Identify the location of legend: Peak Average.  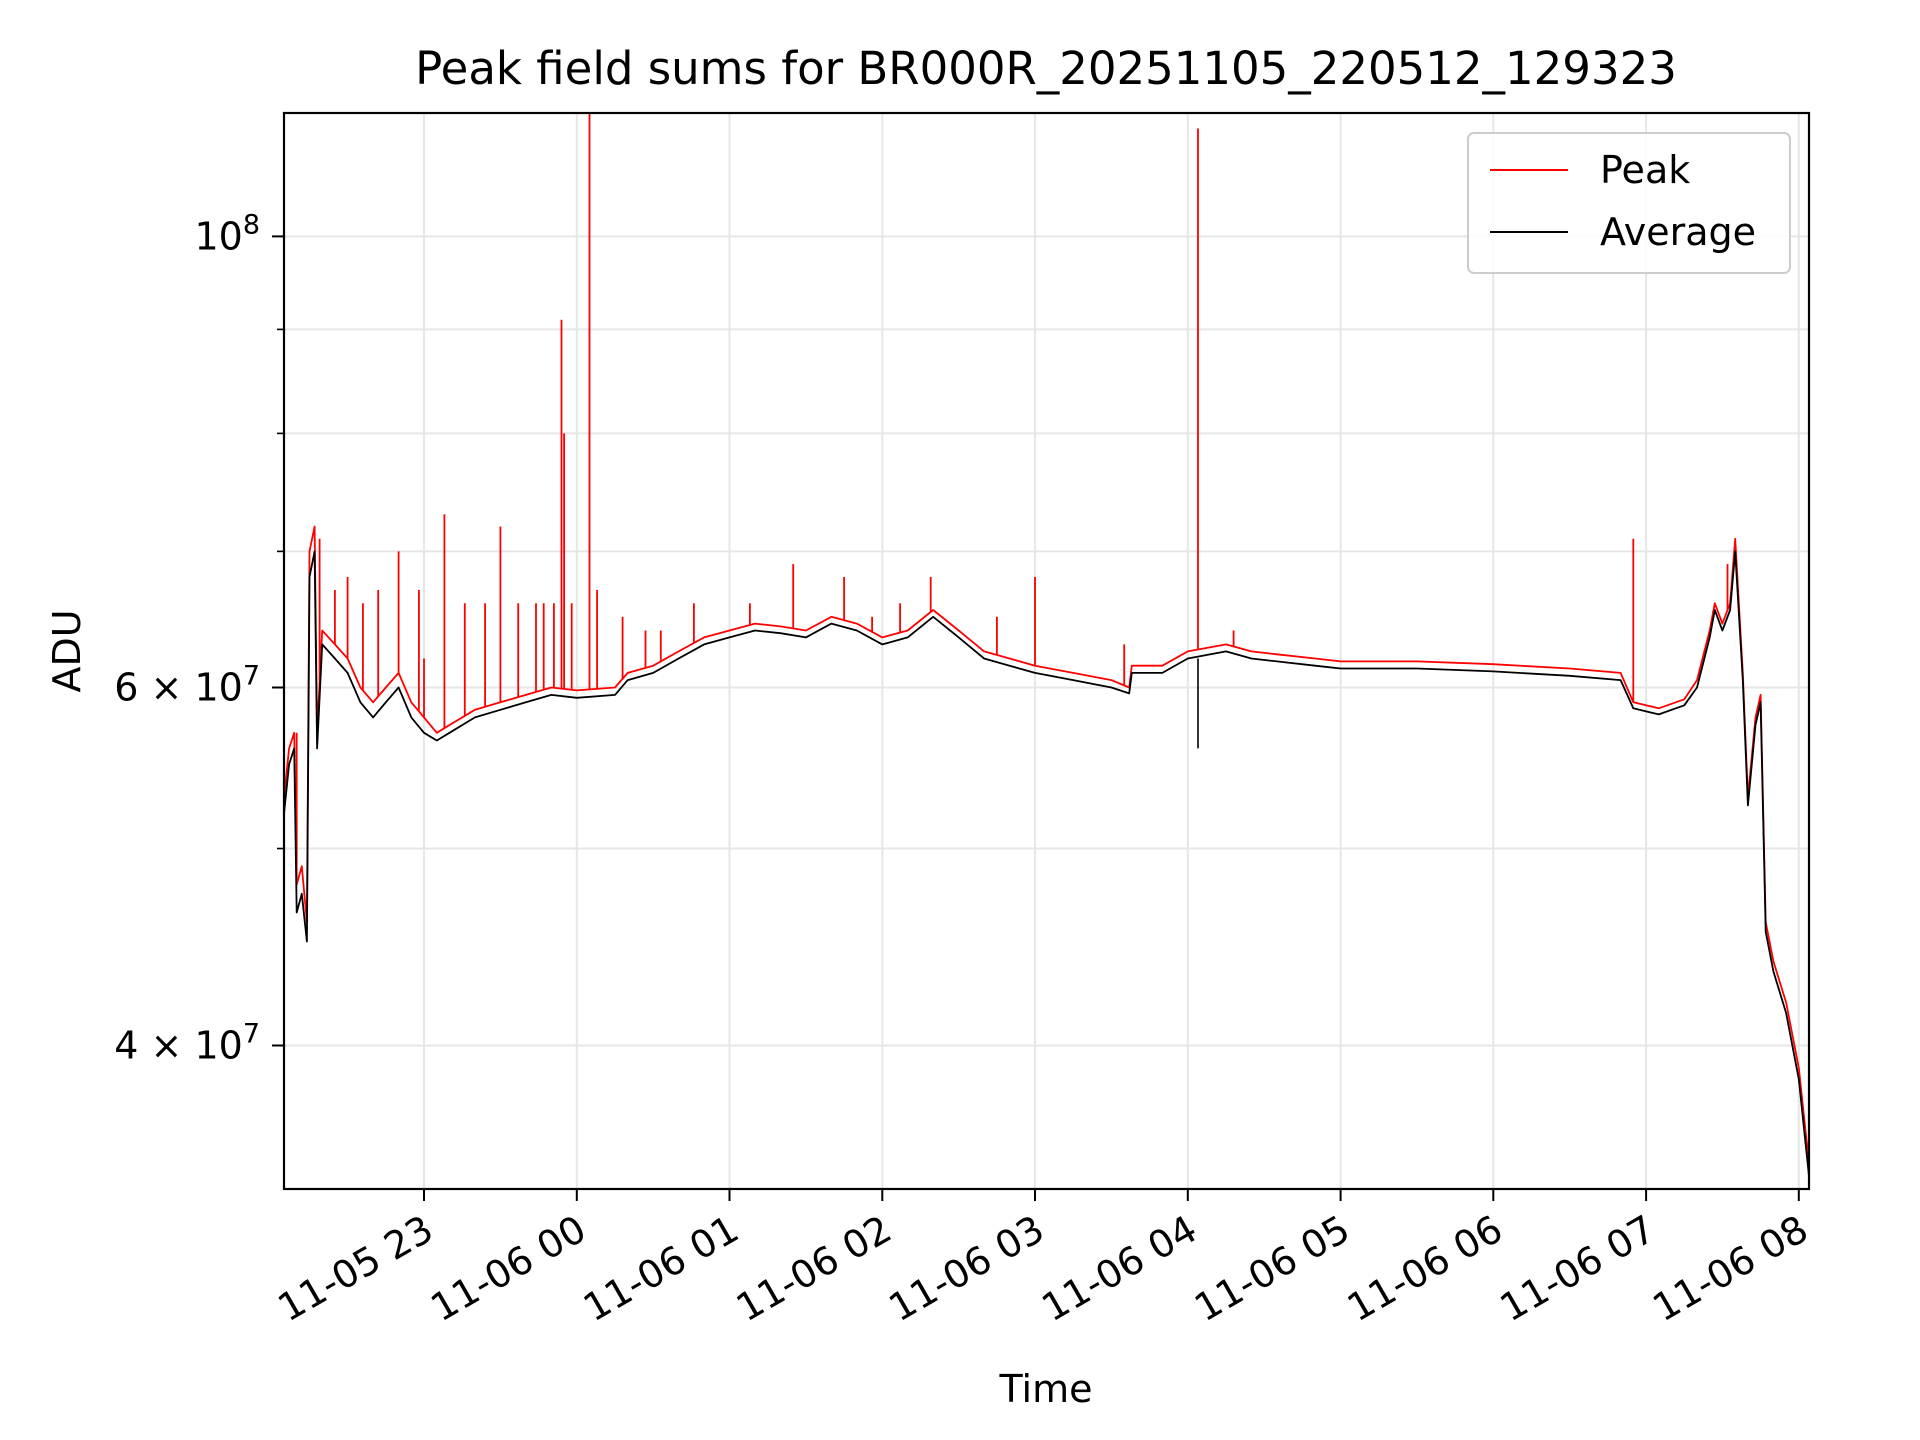
(1629, 203).